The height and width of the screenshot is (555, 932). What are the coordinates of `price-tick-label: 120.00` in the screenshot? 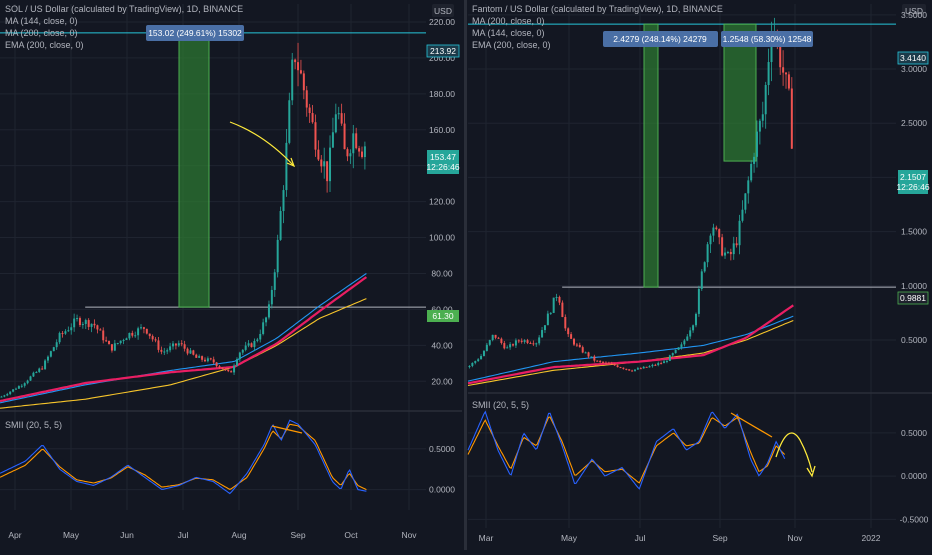 It's located at (442, 202).